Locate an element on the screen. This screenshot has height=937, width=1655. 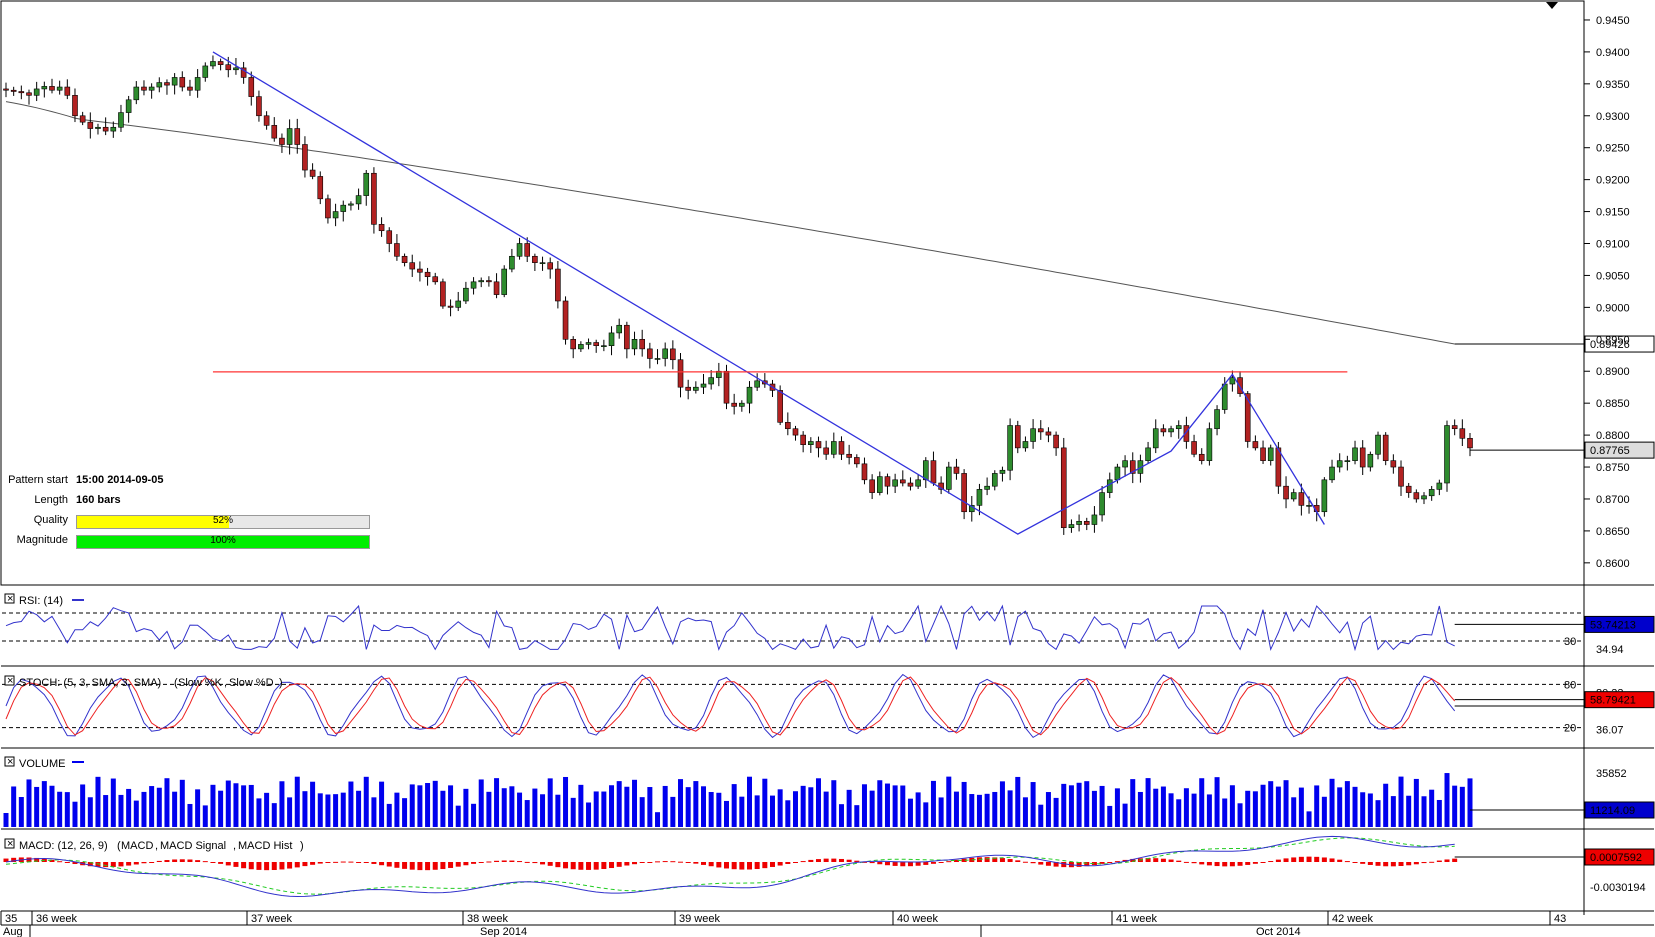
pattern-start-row: Pattern start 15:00 2014-09-05 is located at coordinates (196, 482).